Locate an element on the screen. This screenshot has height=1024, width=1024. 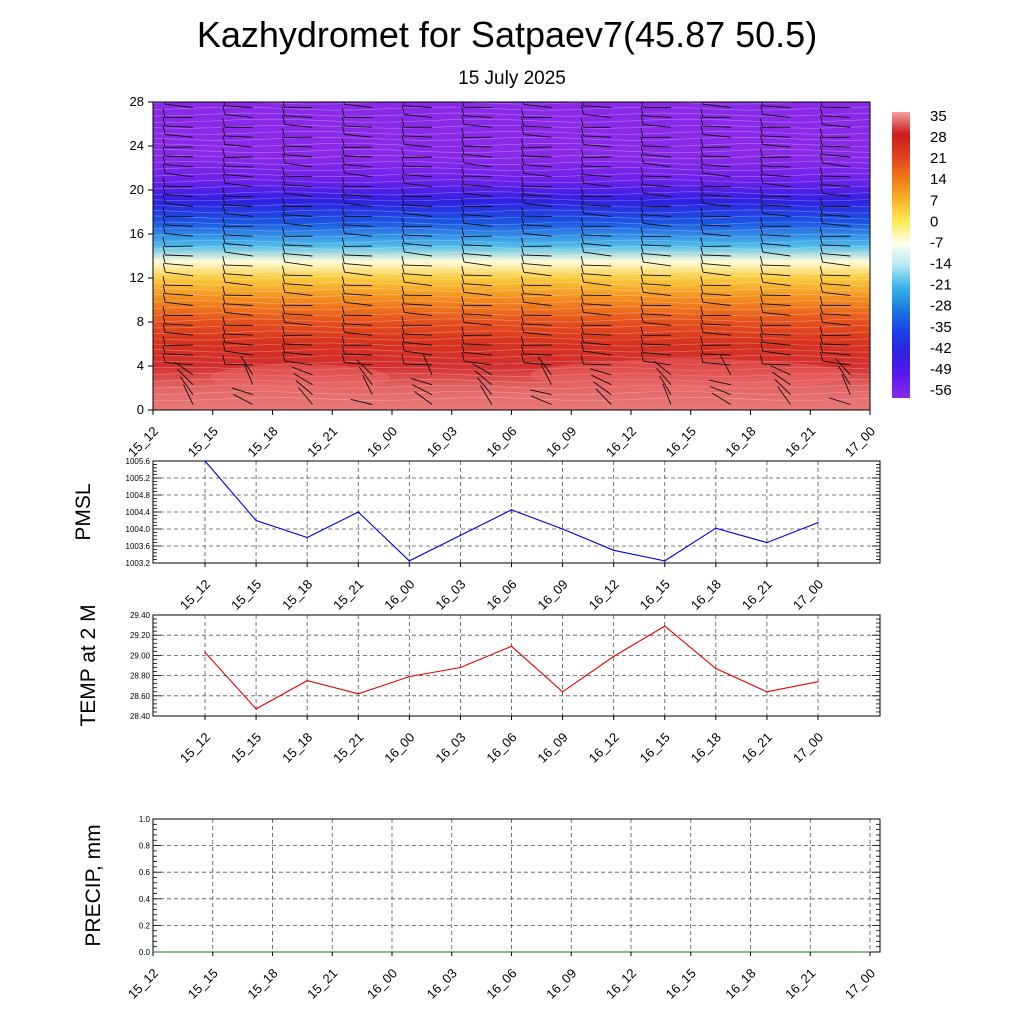
x-tick-label: 16_03 is located at coordinates (450, 595).